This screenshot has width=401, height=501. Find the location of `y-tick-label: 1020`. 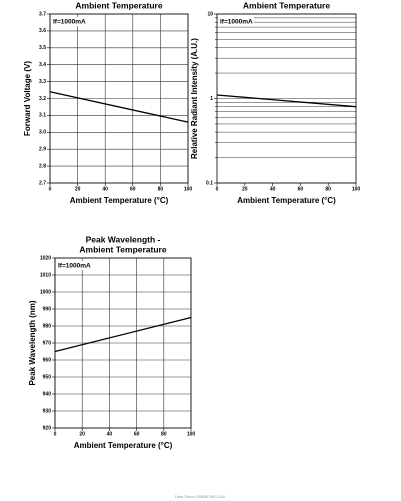

y-tick-label: 1020 is located at coordinates (45, 258).